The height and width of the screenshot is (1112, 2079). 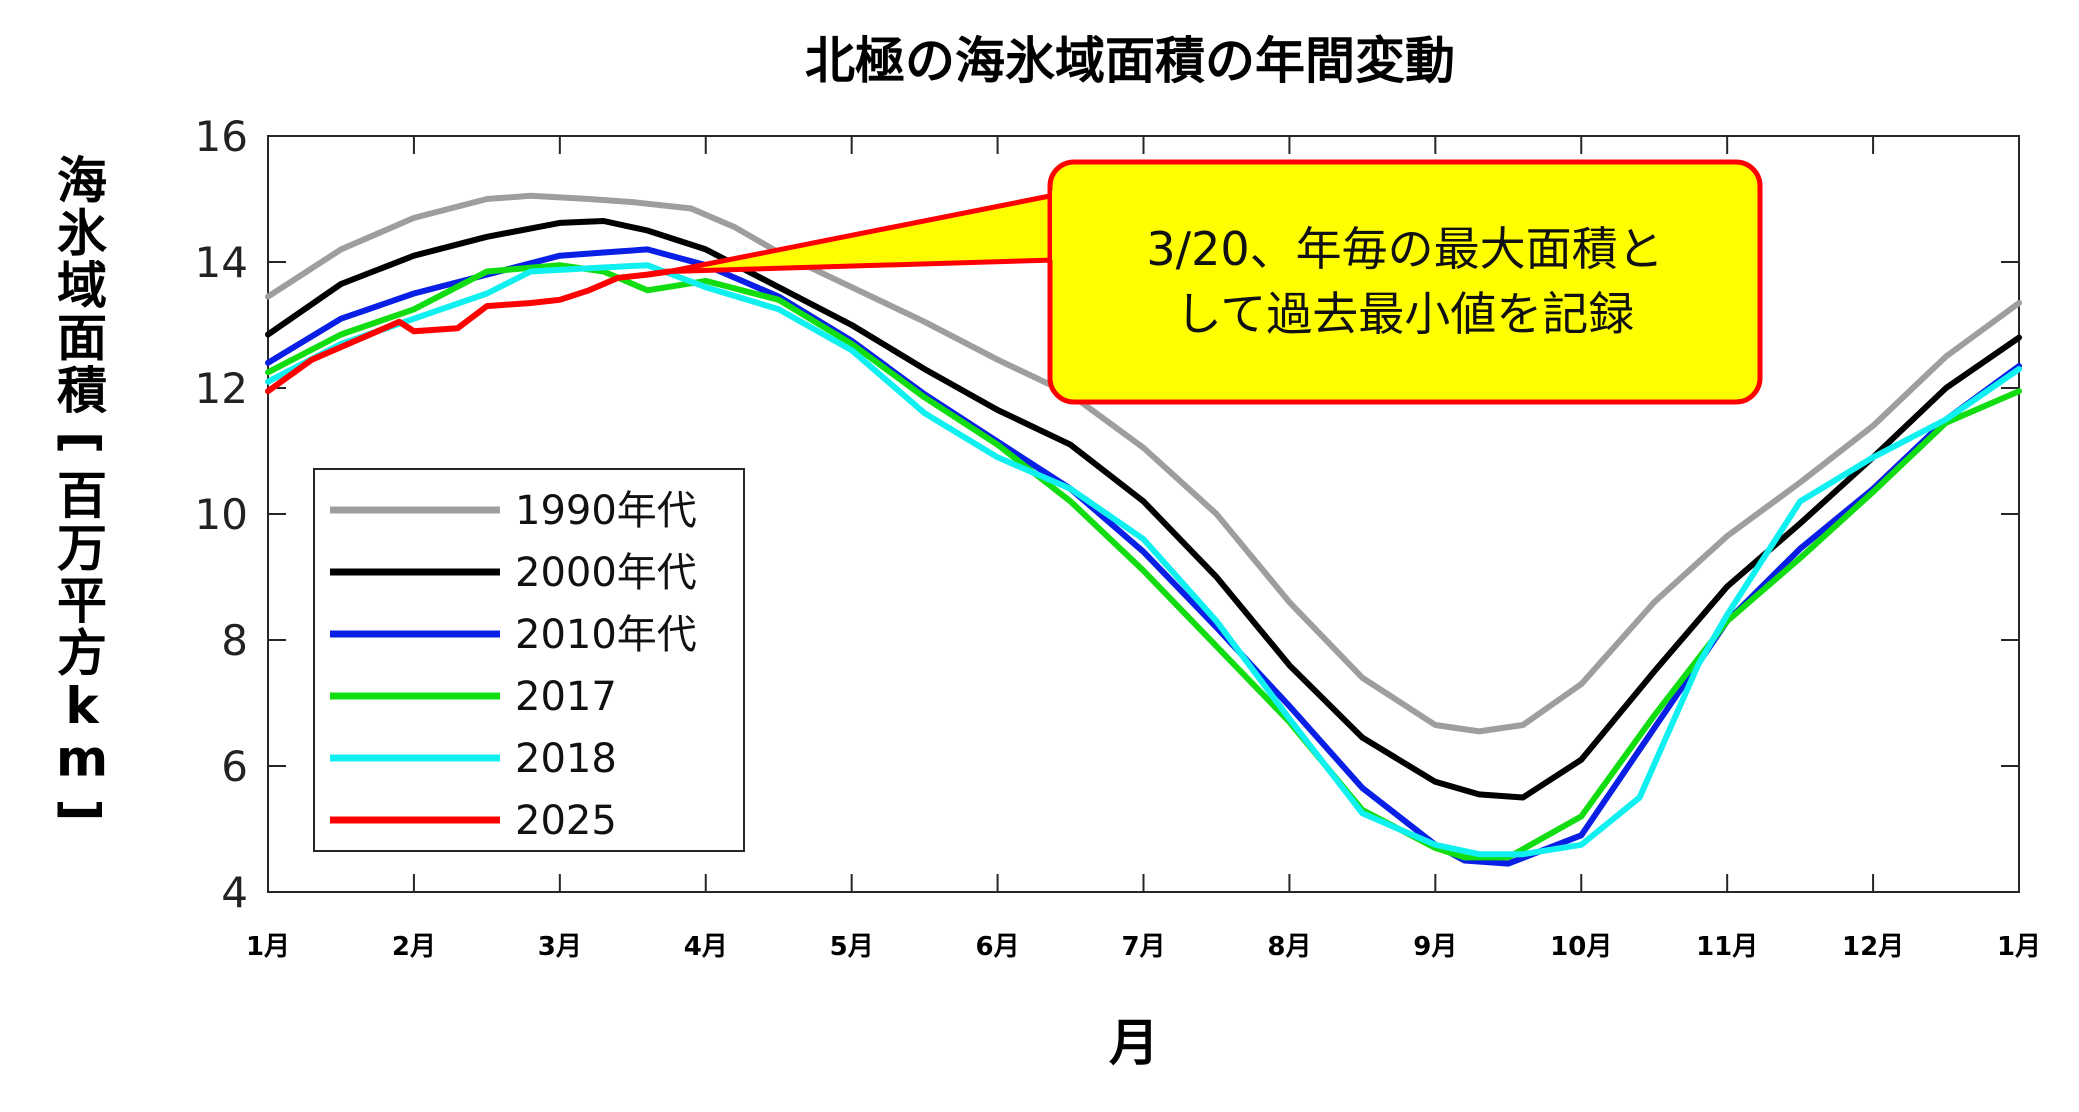 I want to click on y-axis-label-char: 海, so click(x=82, y=181).